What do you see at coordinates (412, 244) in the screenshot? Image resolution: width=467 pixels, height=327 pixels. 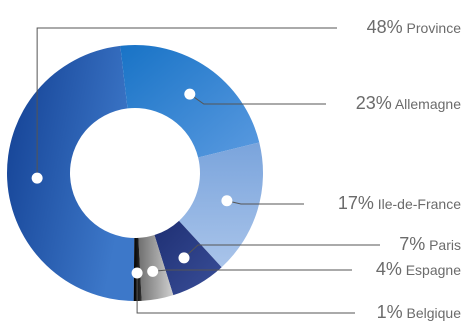 I see `label-value: 7%` at bounding box center [412, 244].